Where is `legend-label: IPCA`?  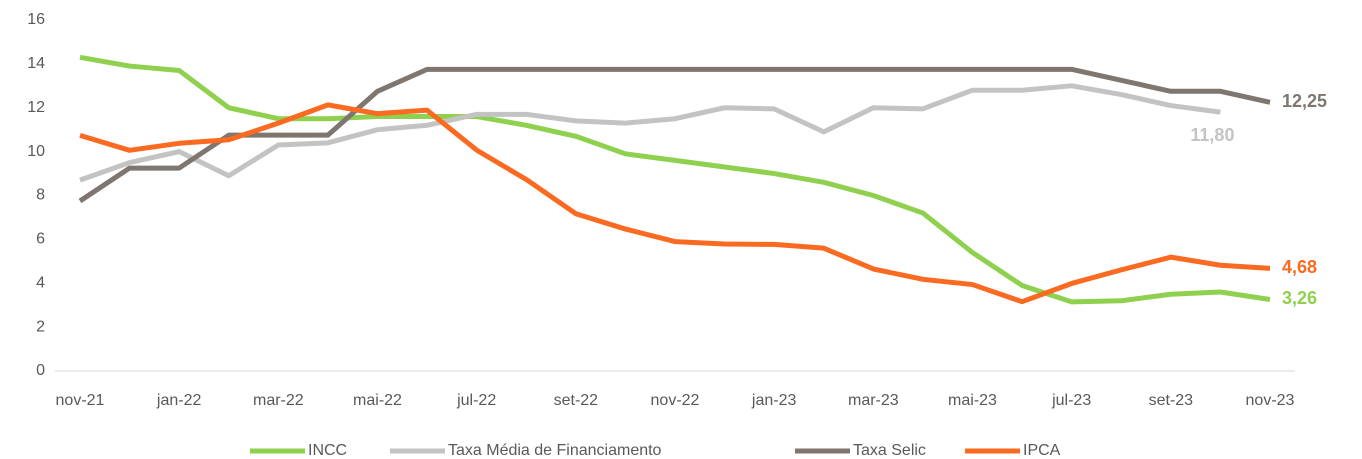 legend-label: IPCA is located at coordinates (1042, 450).